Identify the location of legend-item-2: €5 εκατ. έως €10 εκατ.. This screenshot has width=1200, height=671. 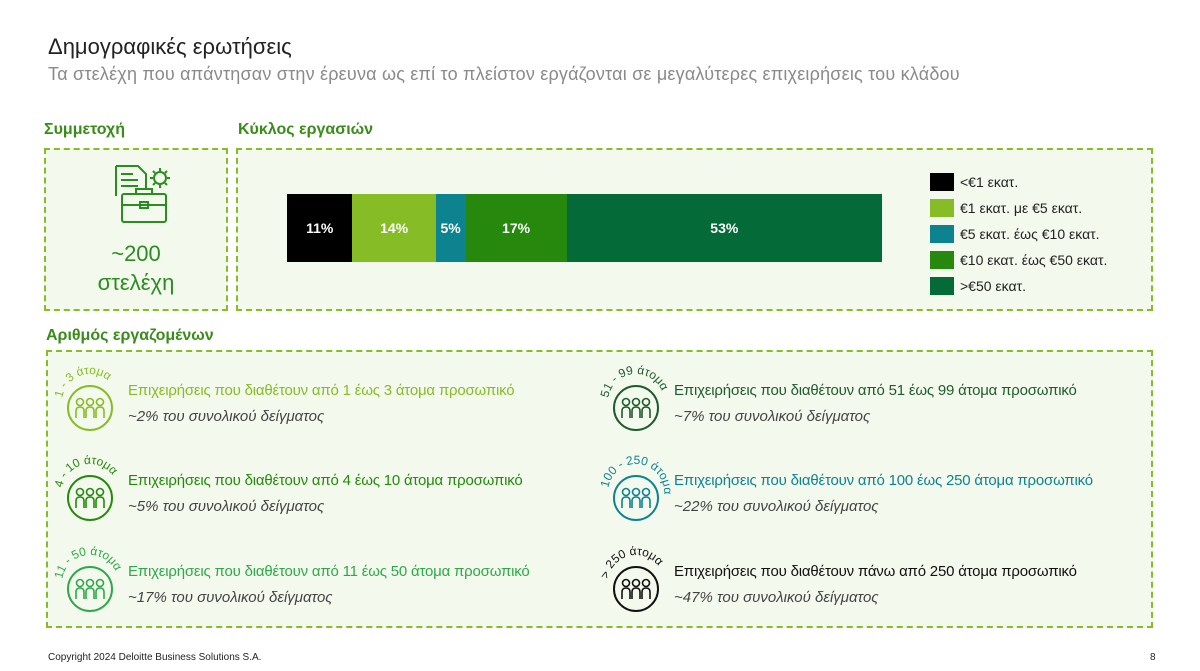
(1015, 234).